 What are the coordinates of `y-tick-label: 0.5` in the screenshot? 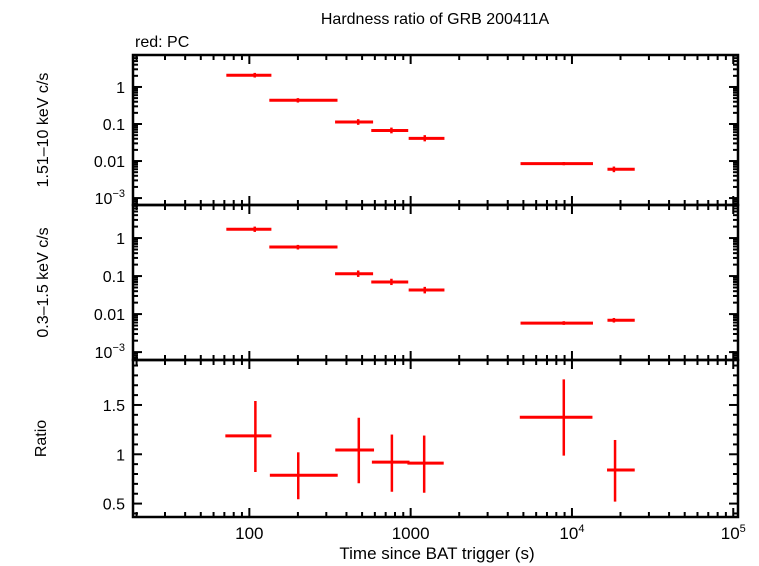 It's located at (114, 505).